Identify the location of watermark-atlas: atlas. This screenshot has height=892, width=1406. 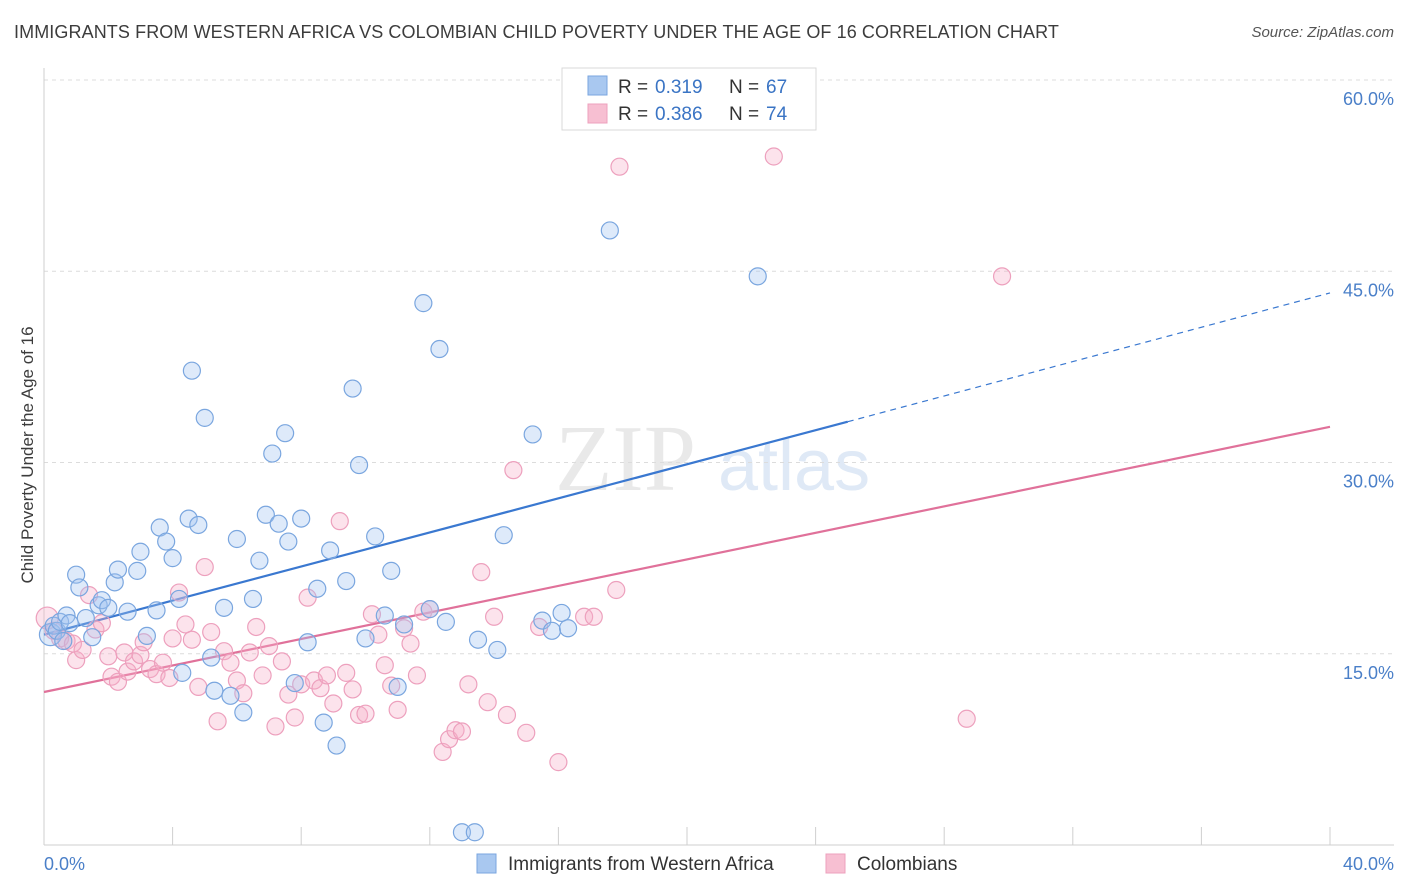
(794, 466).